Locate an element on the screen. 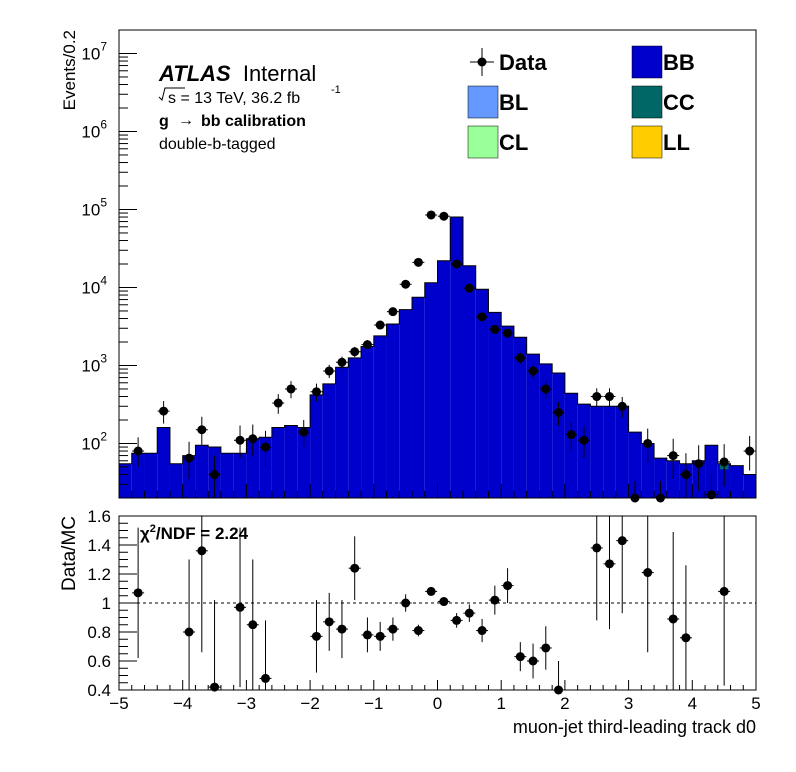 The height and width of the screenshot is (772, 796). chi2-symbol: χ is located at coordinates (145, 533).